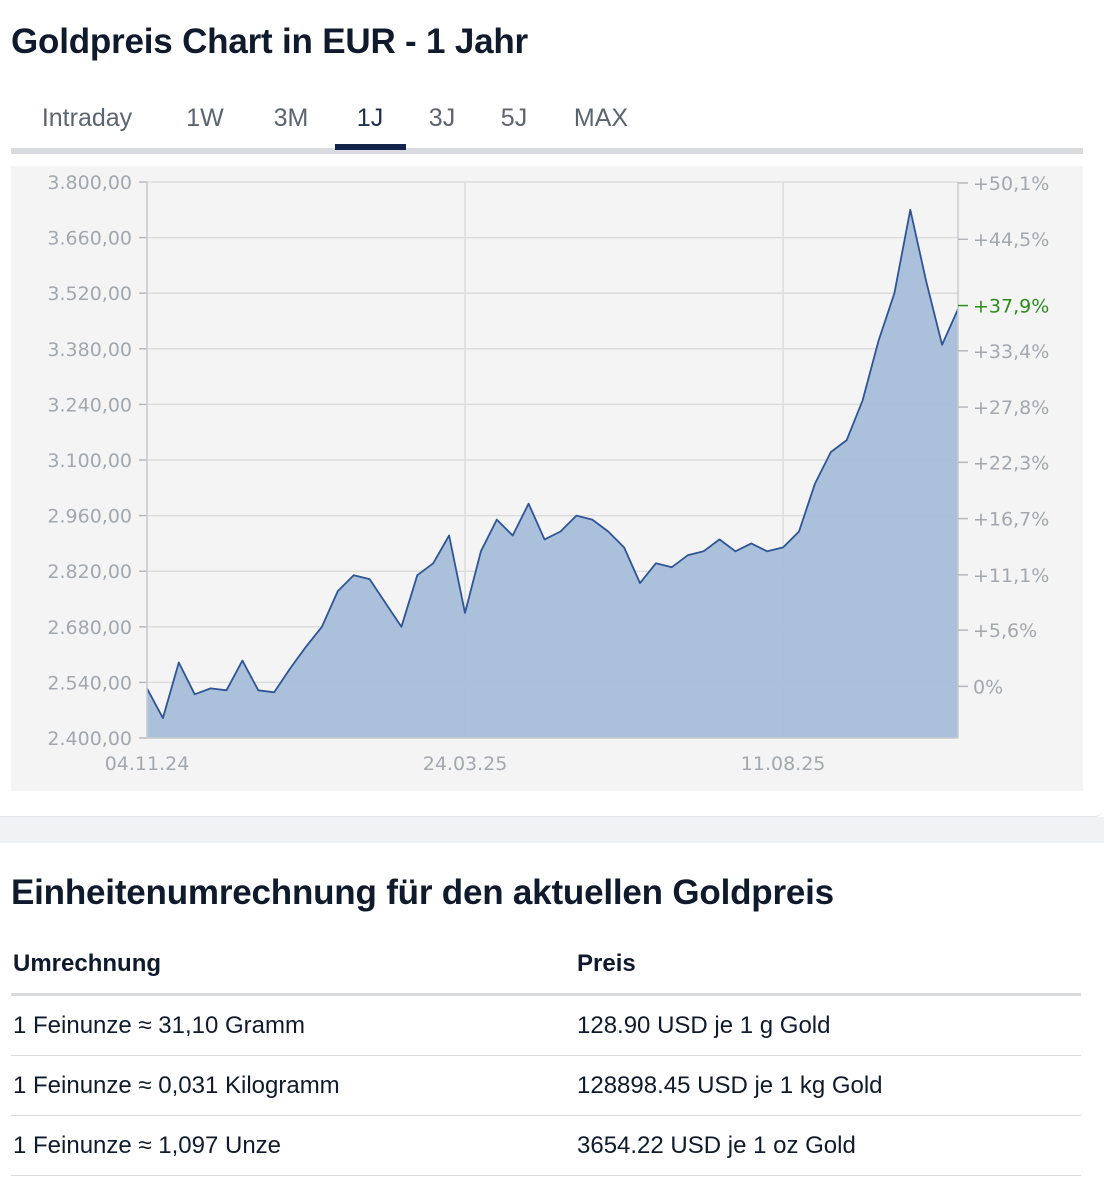 This screenshot has width=1104, height=1200. Describe the element at coordinates (1011, 240) in the screenshot. I see `y2-tick-label: +44,5%` at that location.